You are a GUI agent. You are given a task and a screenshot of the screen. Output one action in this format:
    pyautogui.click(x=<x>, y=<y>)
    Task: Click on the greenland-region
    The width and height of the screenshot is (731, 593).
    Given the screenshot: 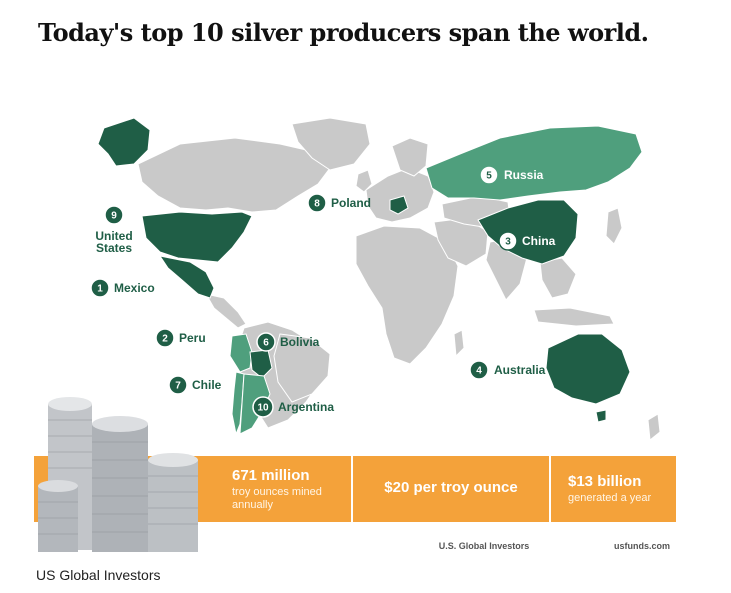 What is the action you would take?
    pyautogui.click(x=331, y=144)
    